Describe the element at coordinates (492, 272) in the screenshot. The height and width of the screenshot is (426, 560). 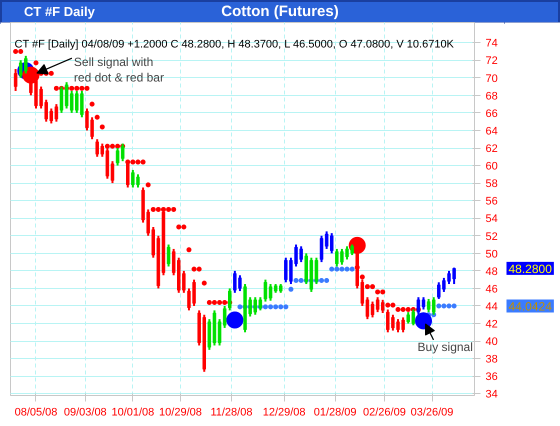
I see `y-tick-label: 48` at that location.